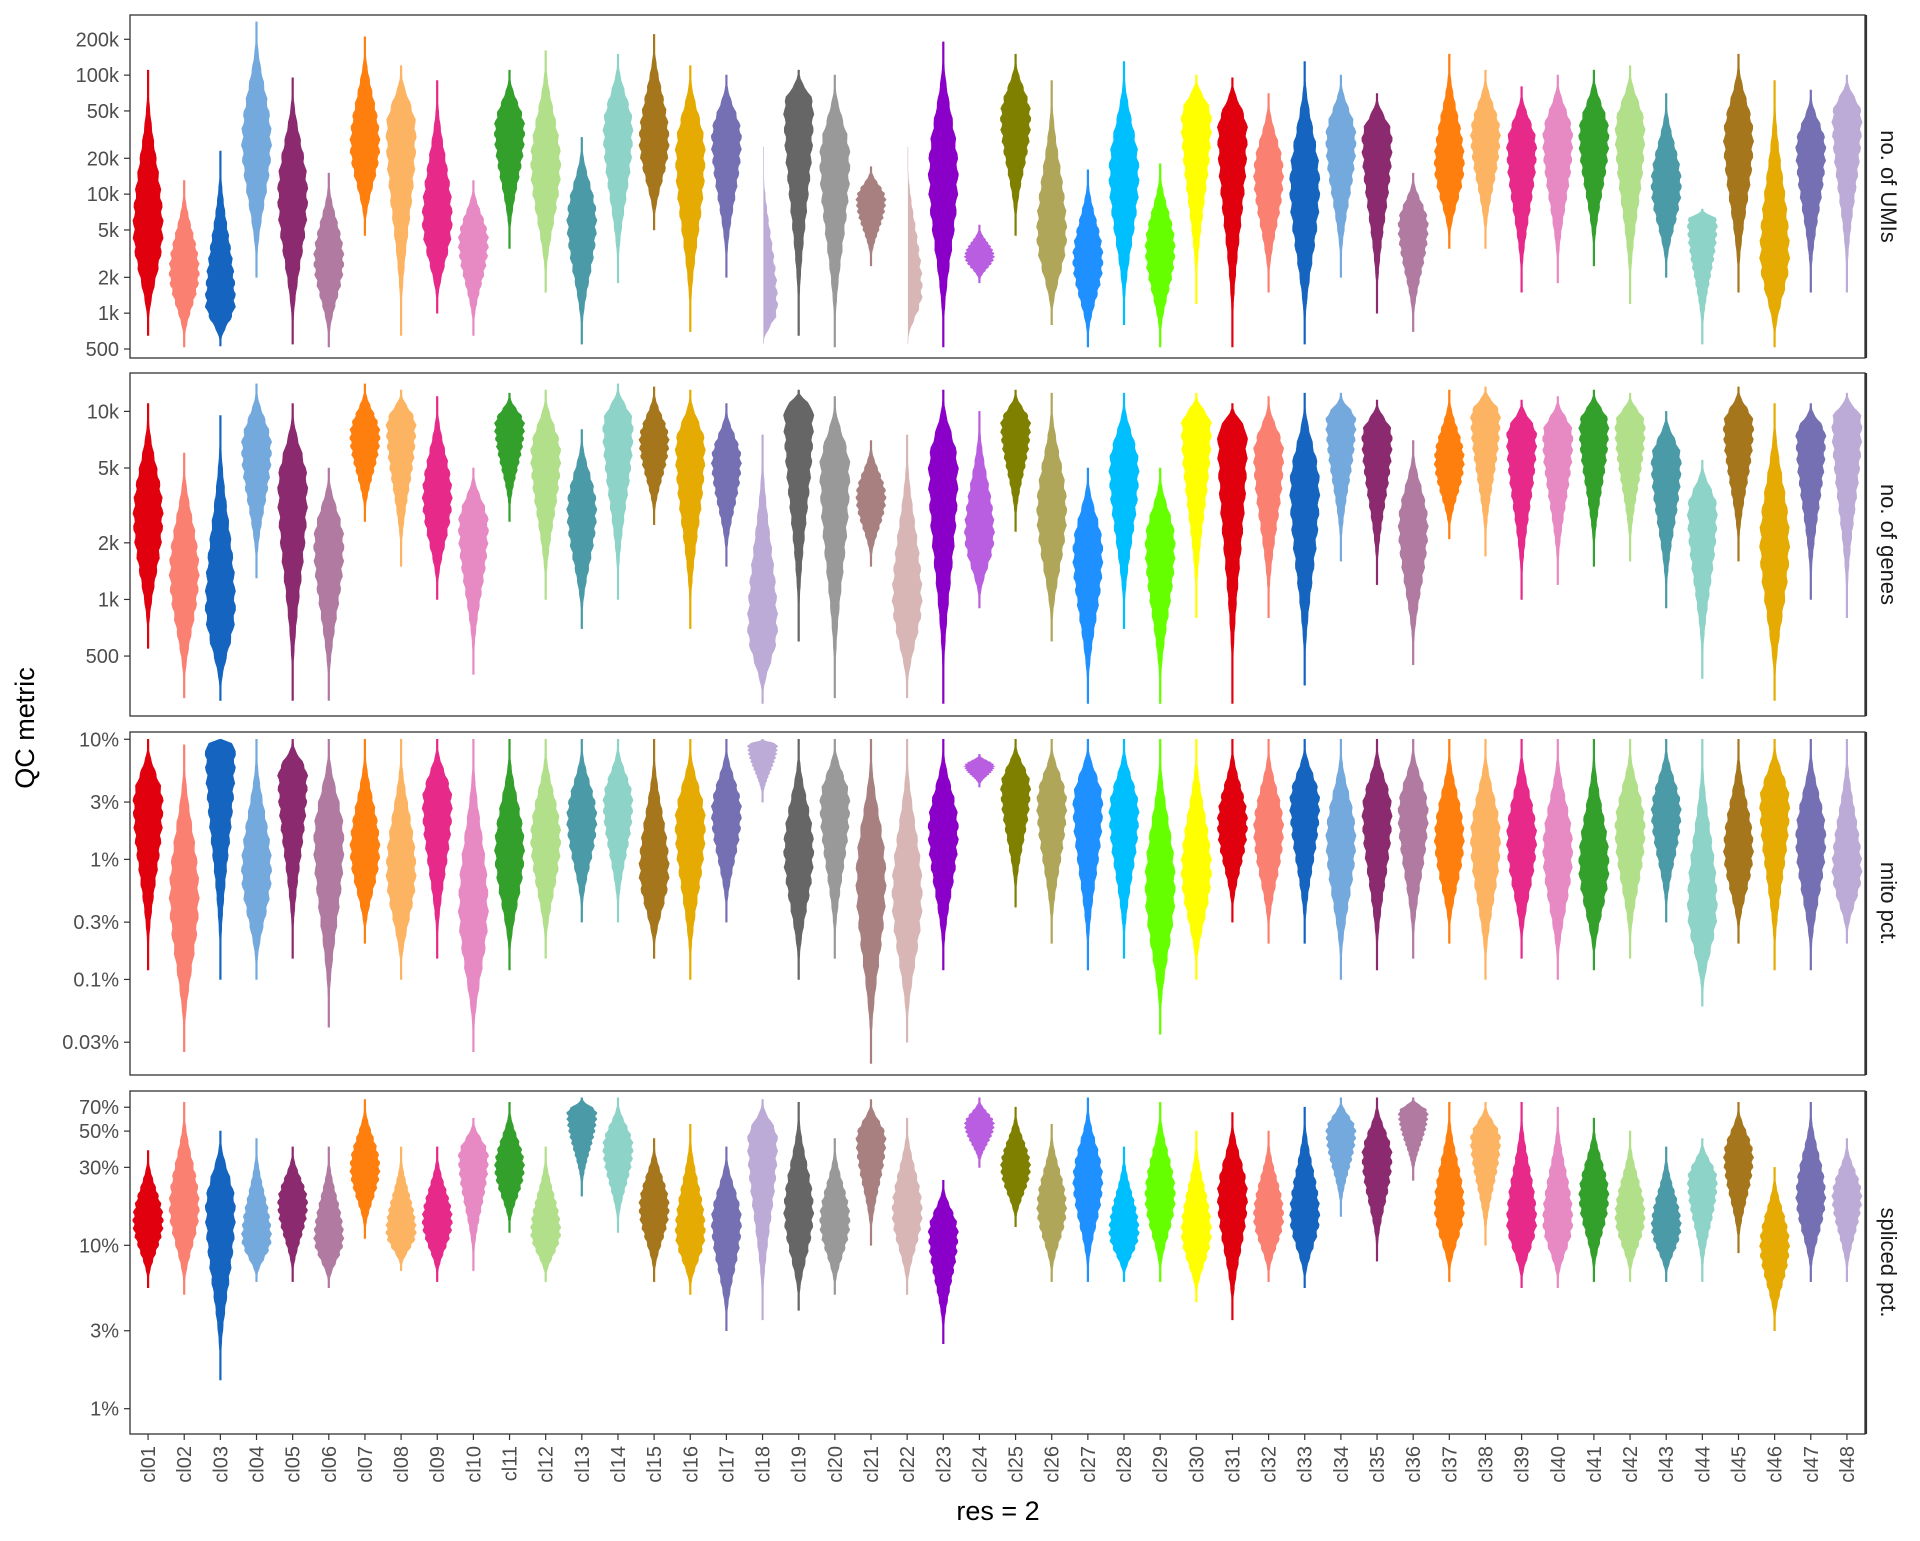 This screenshot has width=1920, height=1541. What do you see at coordinates (1089, 1464) in the screenshot?
I see `x-tick-label: cl27` at bounding box center [1089, 1464].